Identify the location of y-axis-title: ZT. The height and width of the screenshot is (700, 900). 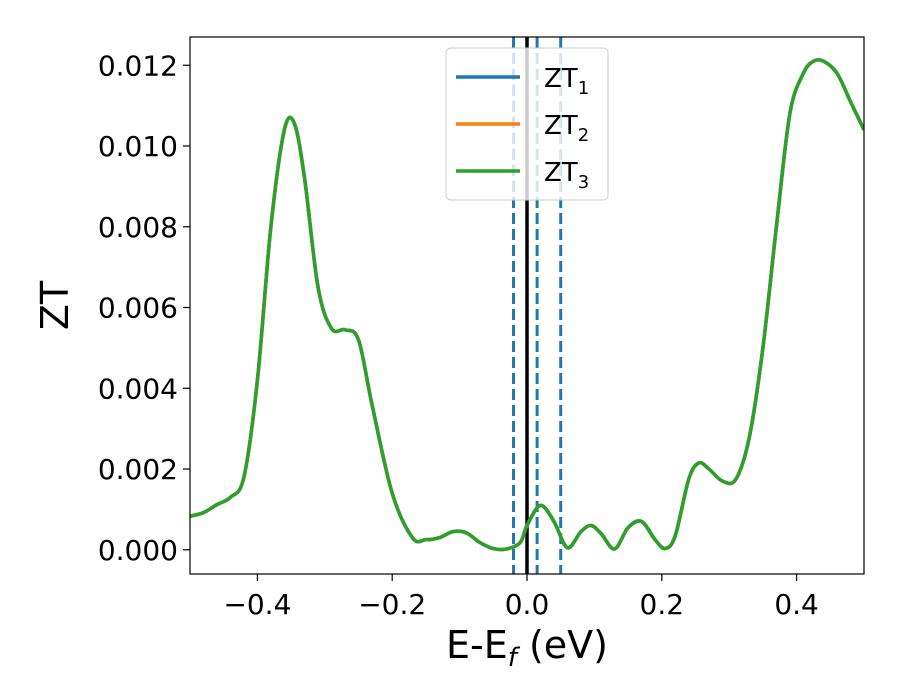
(55, 305).